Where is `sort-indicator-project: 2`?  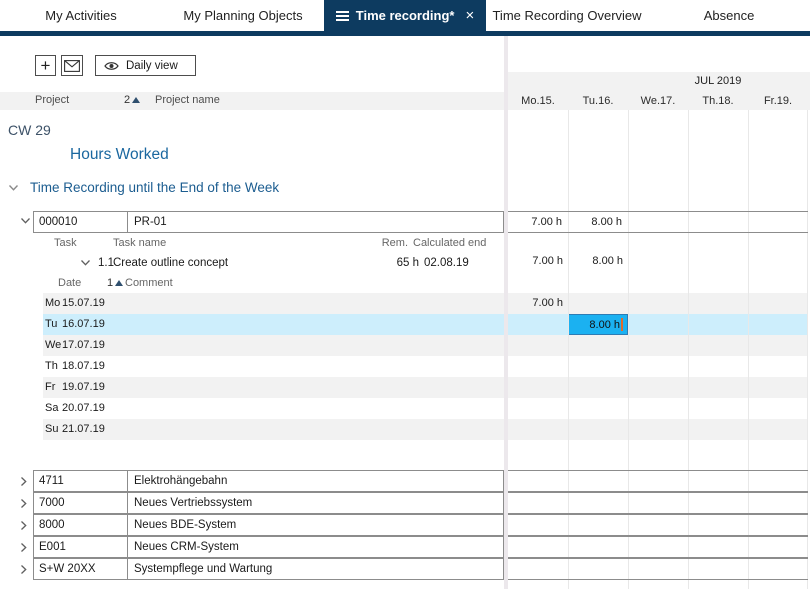
sort-indicator-project: 2 is located at coordinates (132, 100).